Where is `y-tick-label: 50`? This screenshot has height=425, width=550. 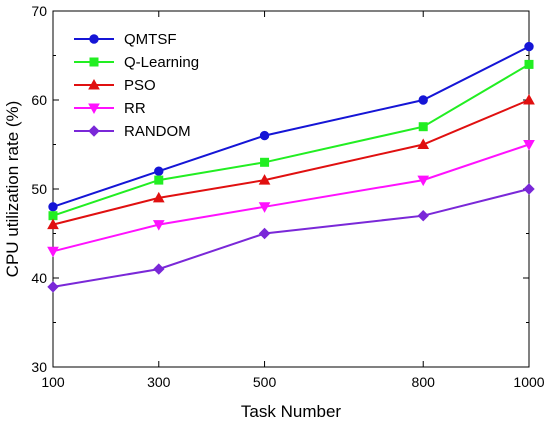
y-tick-label: 50 is located at coordinates (39, 189).